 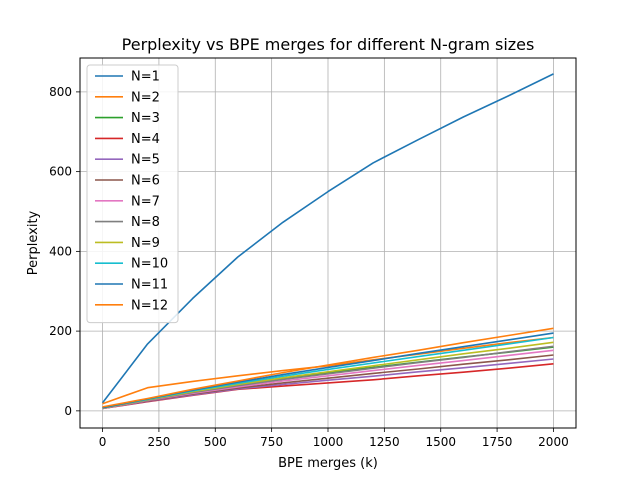 I want to click on y-tick-label: 400, so click(x=60, y=251).